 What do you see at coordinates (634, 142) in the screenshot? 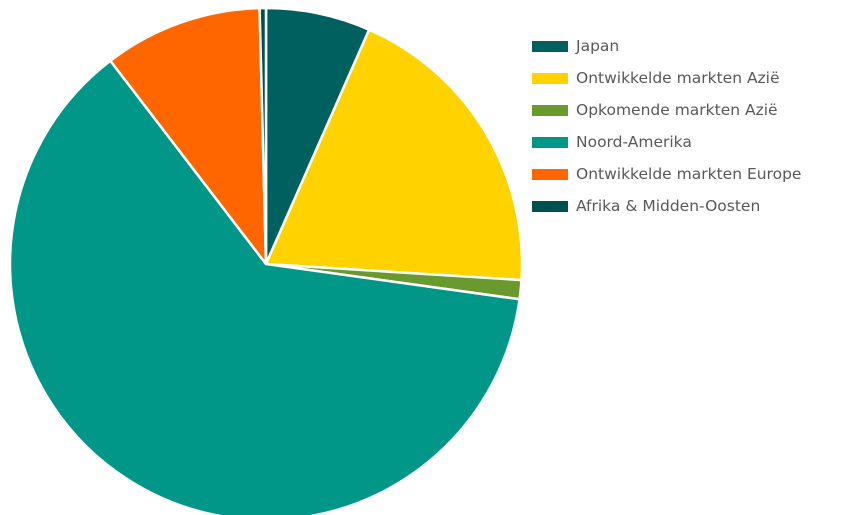
I see `legend-label: Noord-Amerika` at bounding box center [634, 142].